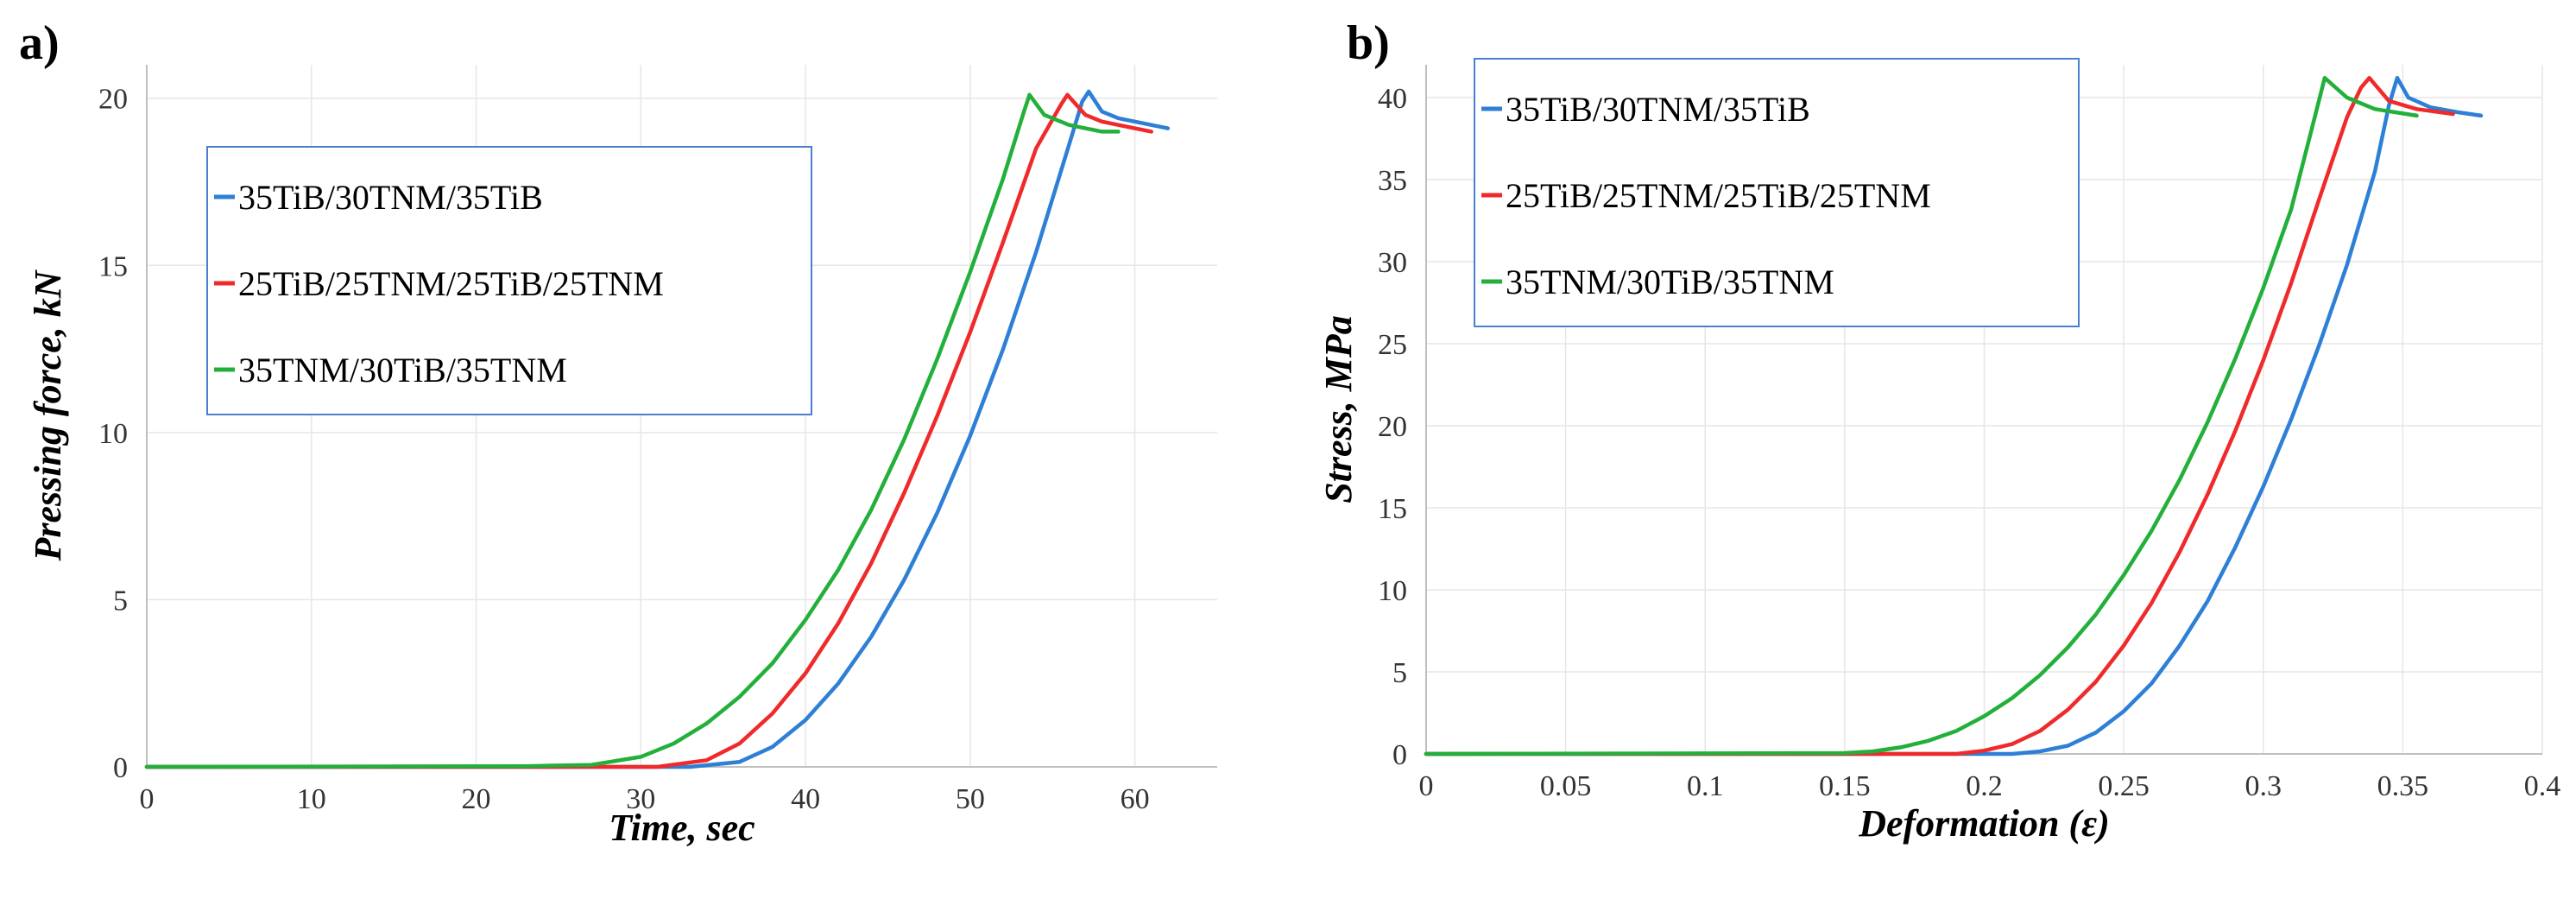 This screenshot has width=2576, height=899. What do you see at coordinates (39, 43) in the screenshot?
I see `panel-label: a)` at bounding box center [39, 43].